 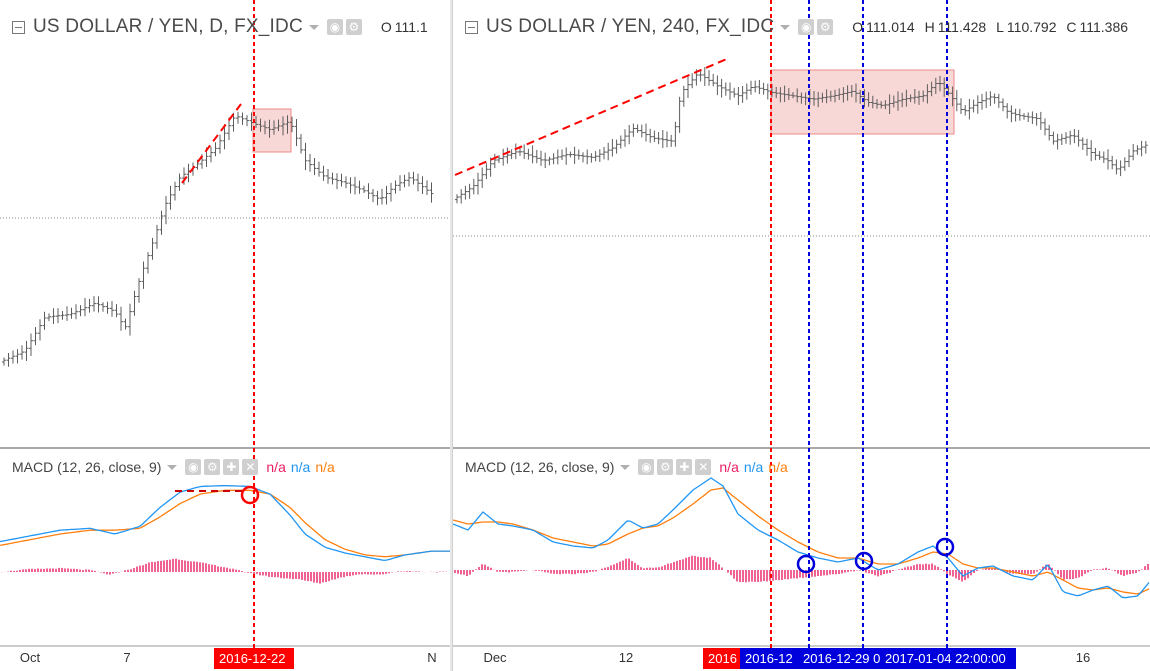 What do you see at coordinates (1104, 27) in the screenshot?
I see `ohlc-value-close: 111.386` at bounding box center [1104, 27].